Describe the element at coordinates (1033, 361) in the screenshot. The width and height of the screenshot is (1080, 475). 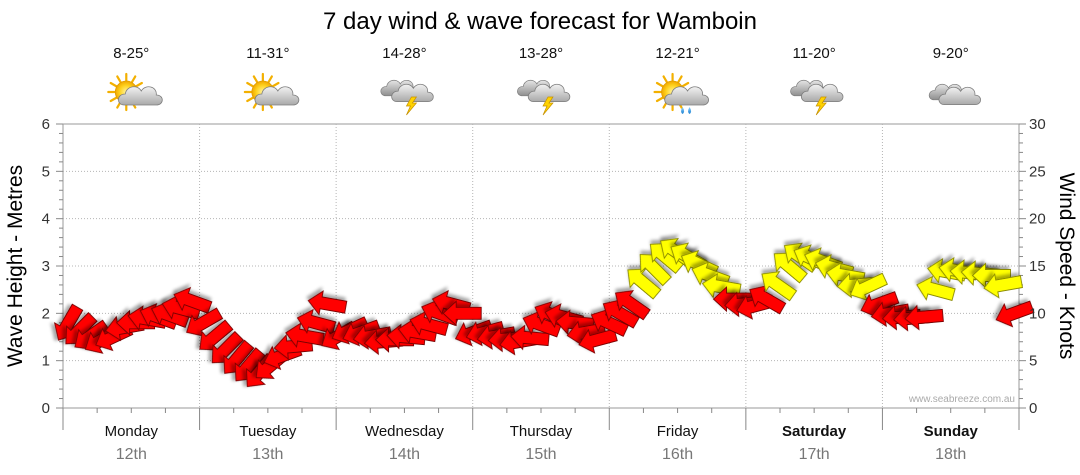
I see `right-tick-label: 5` at that location.